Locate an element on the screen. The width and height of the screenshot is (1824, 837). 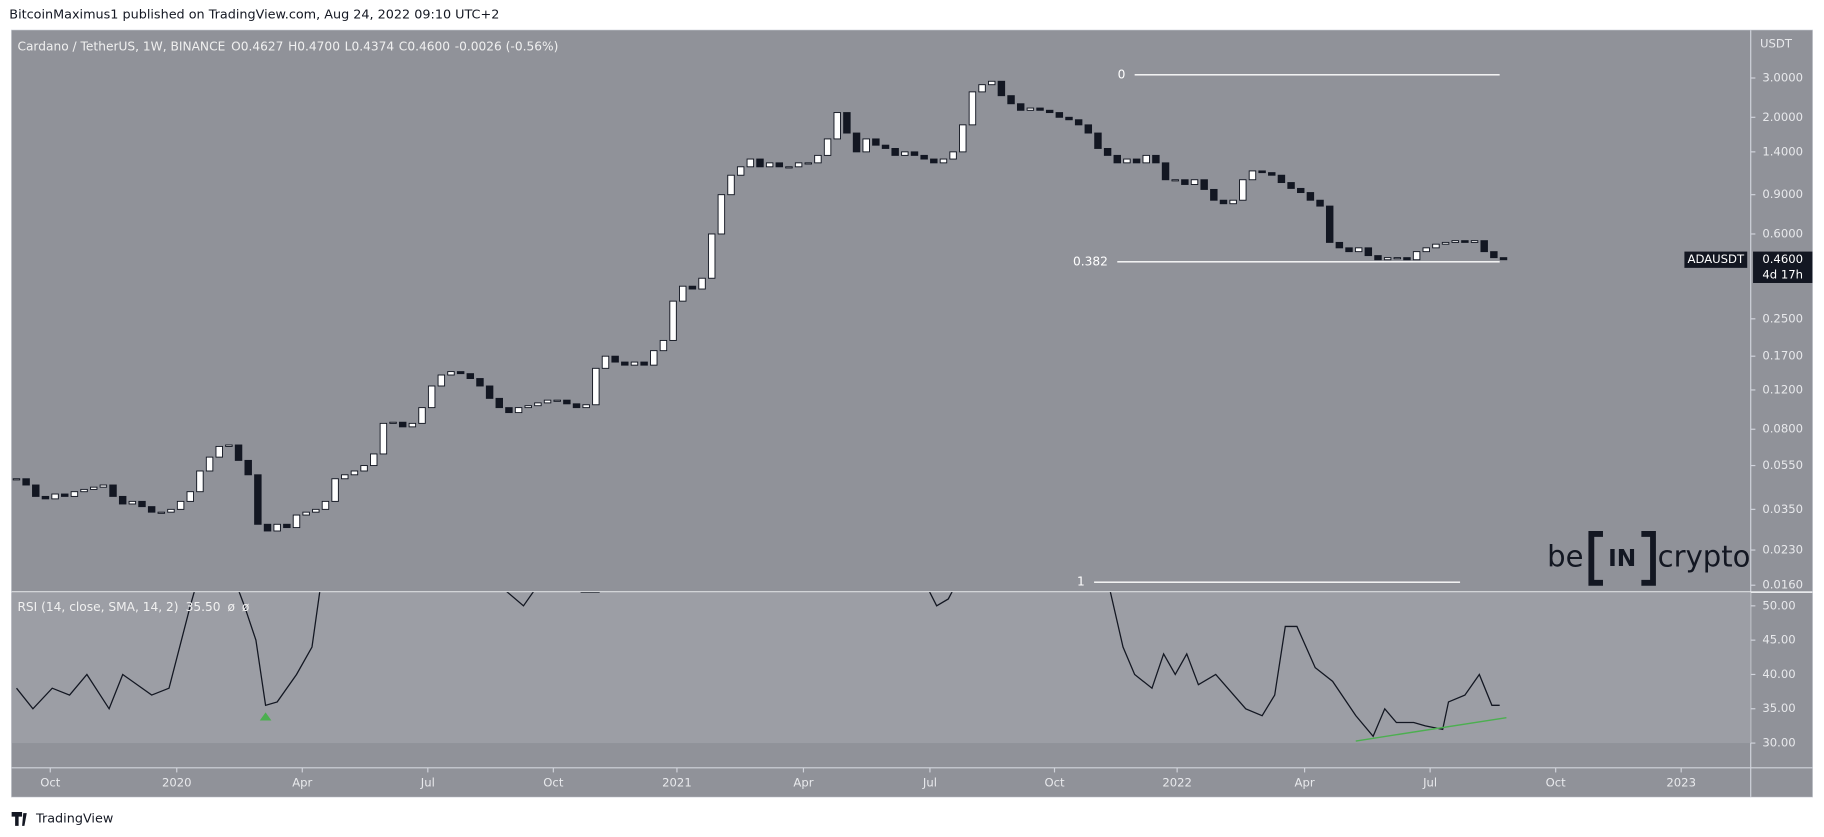
y-tick-label: 1.4000 is located at coordinates (1782, 151).